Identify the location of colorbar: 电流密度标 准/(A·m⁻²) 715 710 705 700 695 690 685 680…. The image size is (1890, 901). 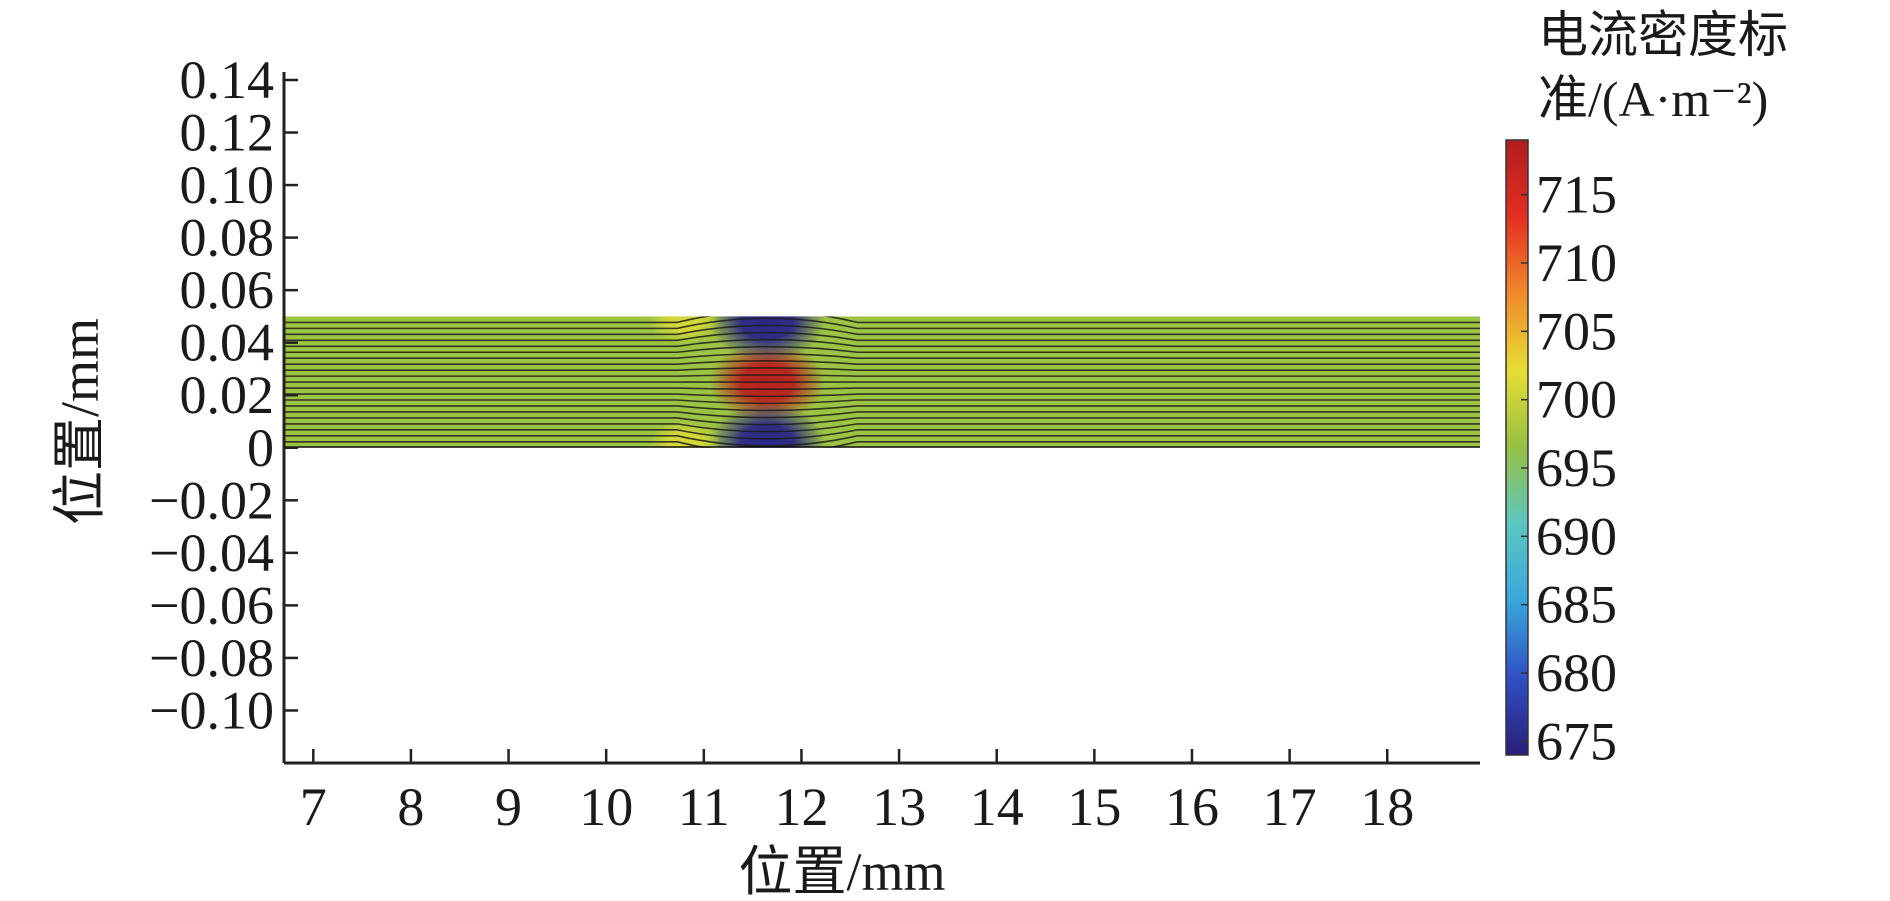
(1646, 389).